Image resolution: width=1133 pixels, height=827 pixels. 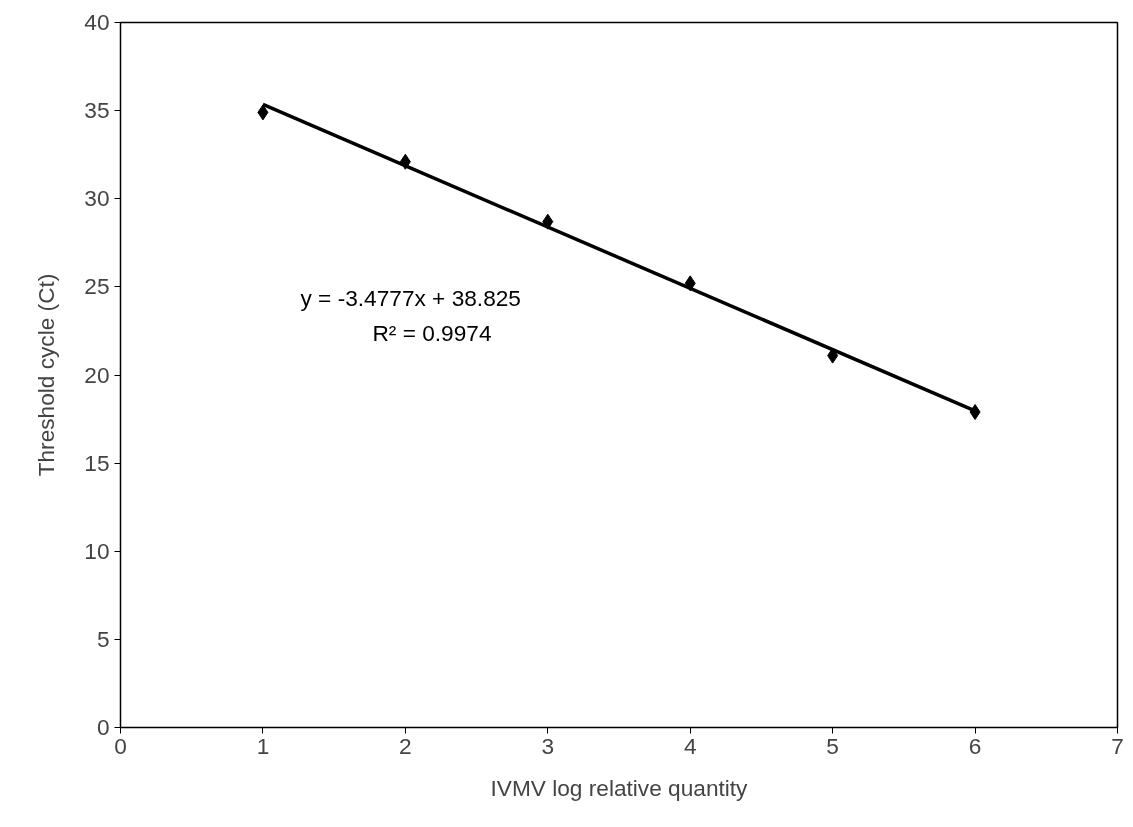 I want to click on x-tick-label: 3, so click(x=548, y=745).